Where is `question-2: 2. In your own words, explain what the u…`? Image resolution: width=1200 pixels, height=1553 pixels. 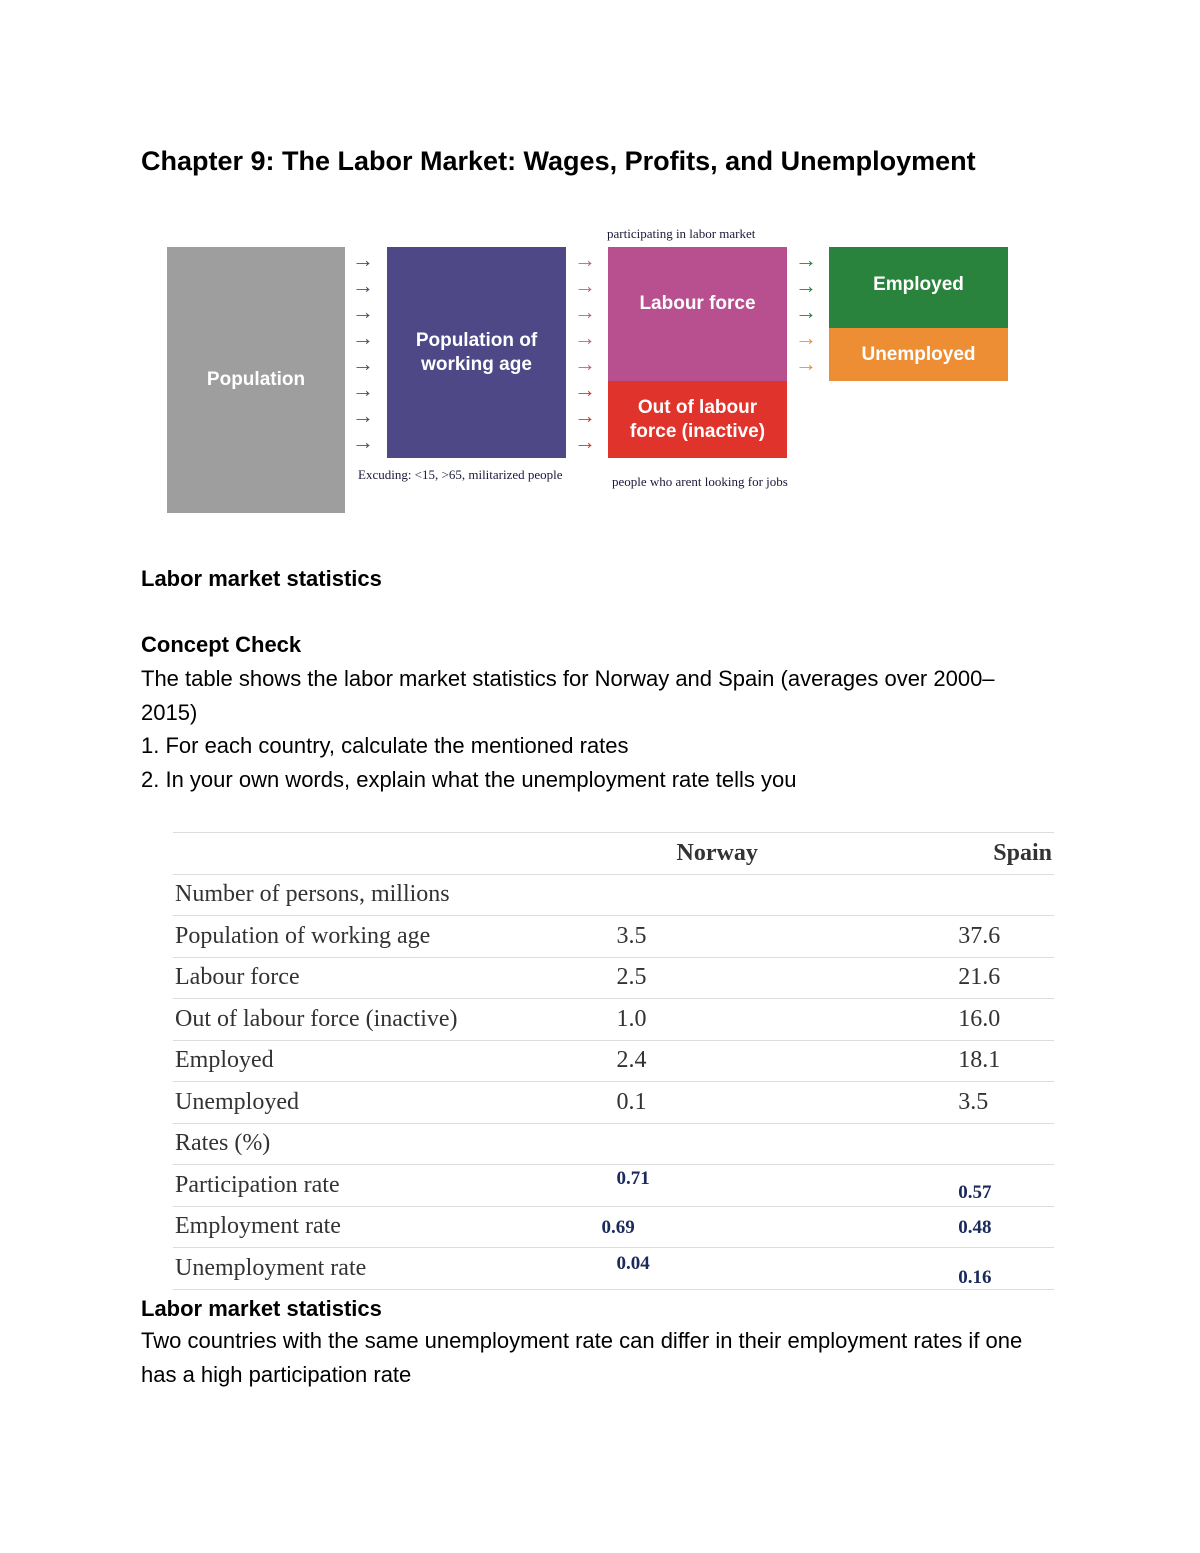 question-2: 2. In your own words, explain what the u… is located at coordinates (469, 779).